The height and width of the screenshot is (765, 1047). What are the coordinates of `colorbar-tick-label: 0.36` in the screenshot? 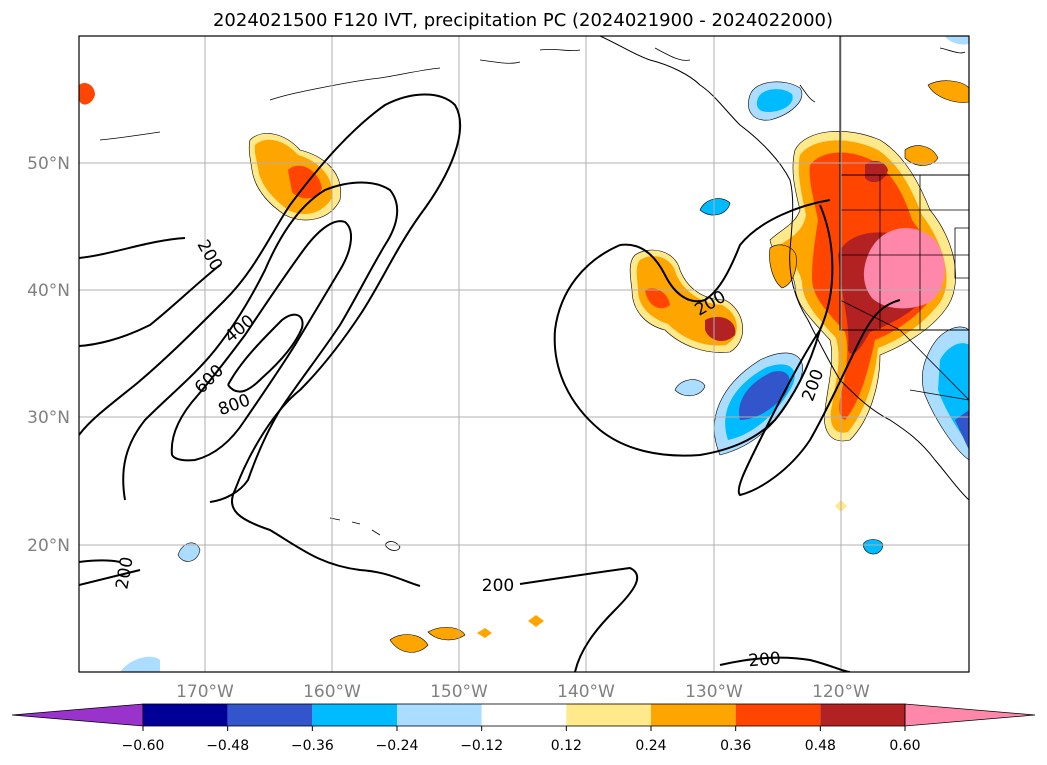 It's located at (735, 746).